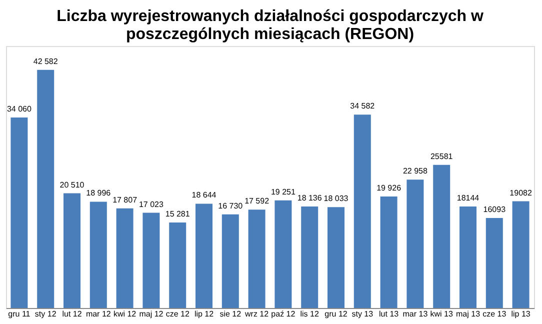 This screenshot has height=324, width=542. I want to click on data-label: 17 023, so click(151, 204).